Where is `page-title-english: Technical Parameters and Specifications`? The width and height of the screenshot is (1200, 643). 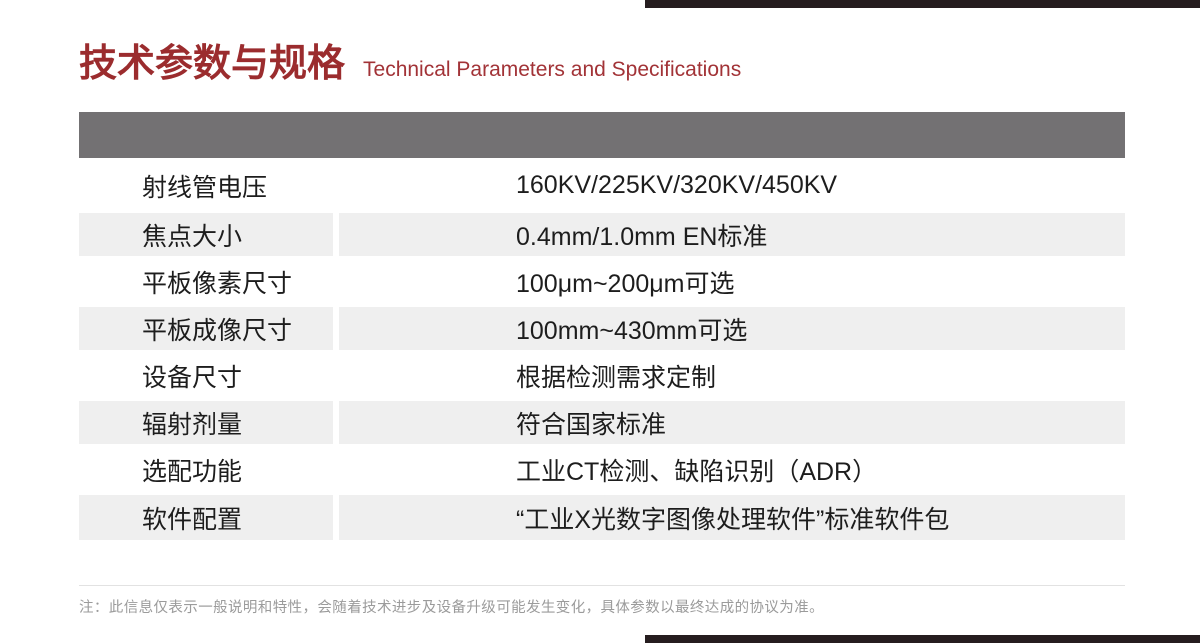
page-title-english: Technical Parameters and Specifications is located at coordinates (552, 69).